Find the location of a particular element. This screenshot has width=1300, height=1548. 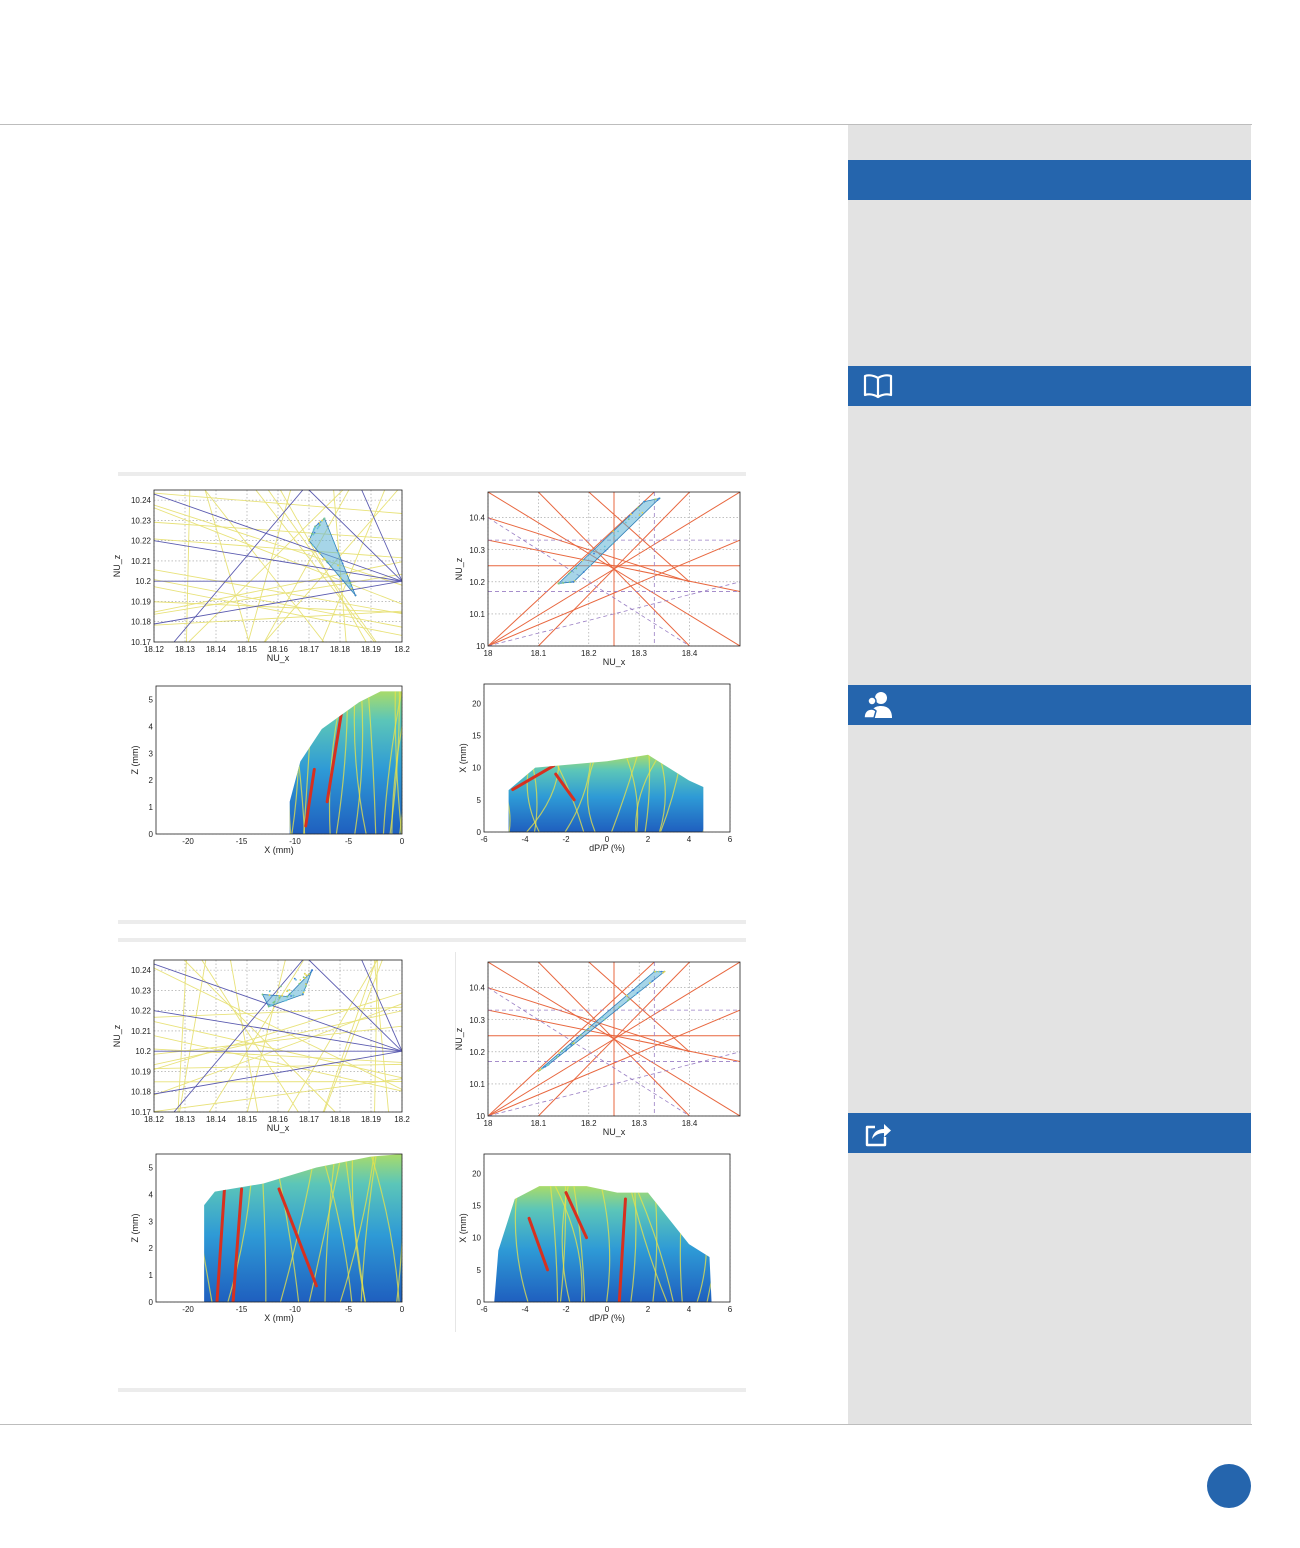

x-tick-label: 4 is located at coordinates (689, 839).